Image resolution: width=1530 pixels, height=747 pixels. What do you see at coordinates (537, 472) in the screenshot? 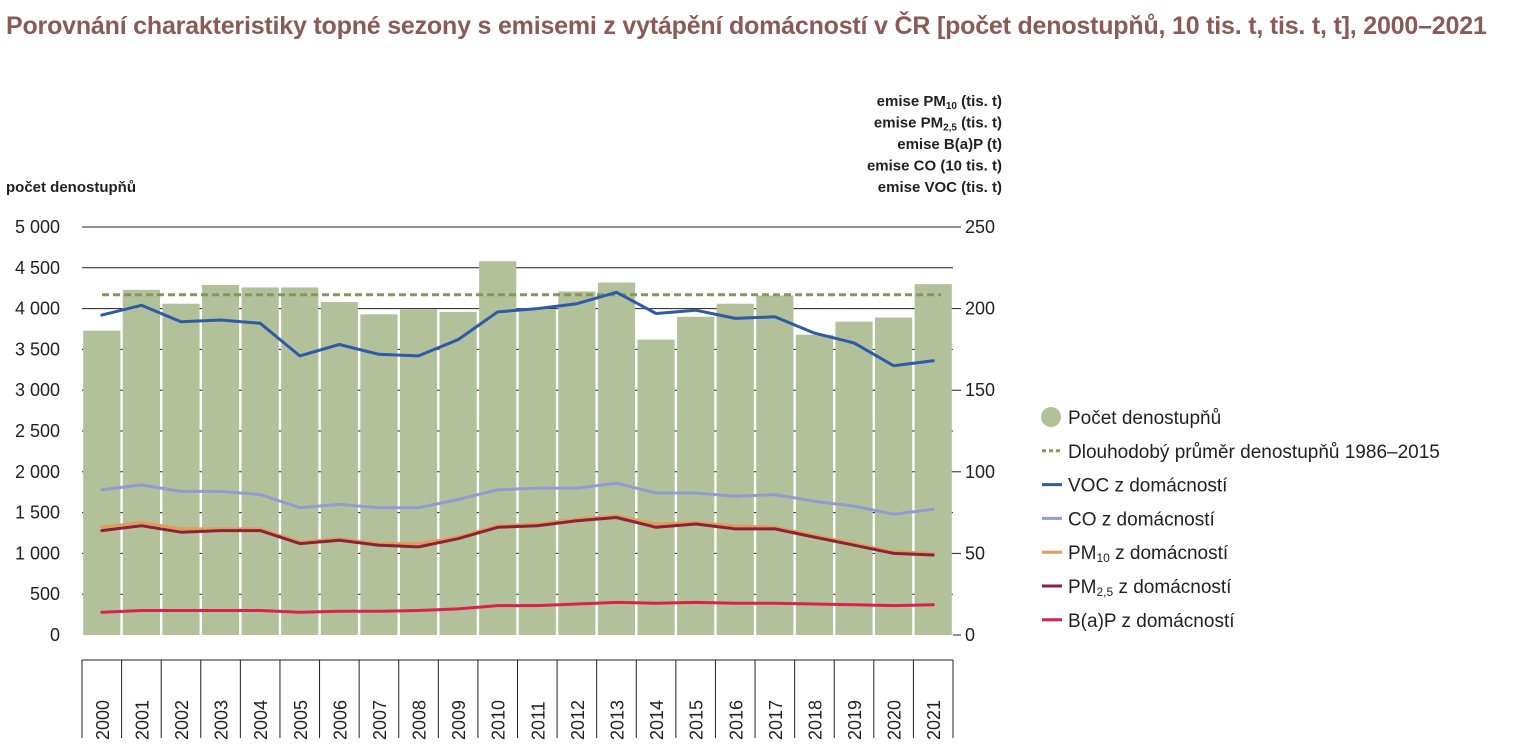
I see `bar-2011` at bounding box center [537, 472].